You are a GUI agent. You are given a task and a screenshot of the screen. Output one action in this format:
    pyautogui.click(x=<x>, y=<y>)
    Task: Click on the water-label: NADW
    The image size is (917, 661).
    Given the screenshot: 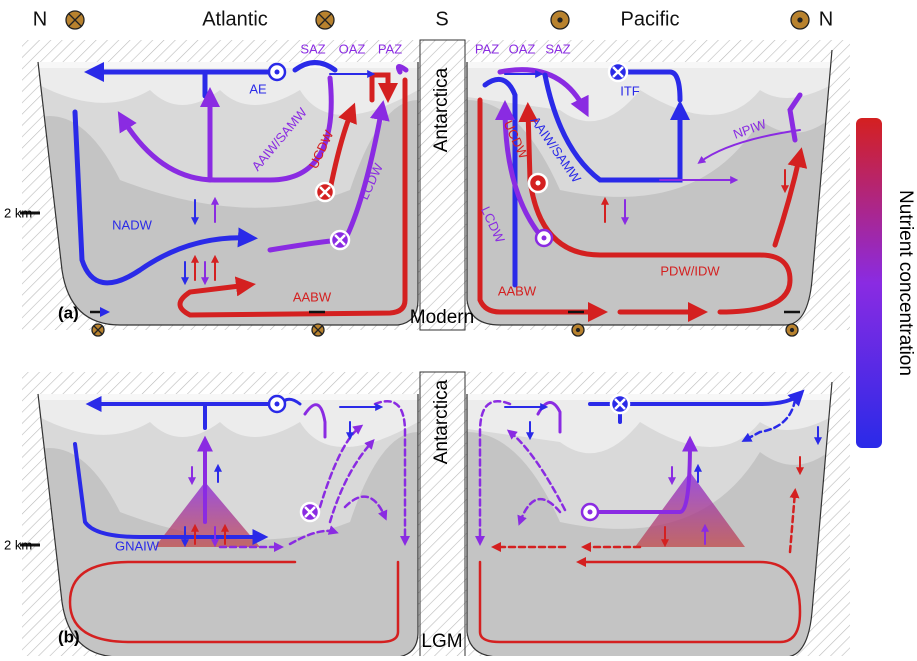 What is the action you would take?
    pyautogui.click(x=132, y=224)
    